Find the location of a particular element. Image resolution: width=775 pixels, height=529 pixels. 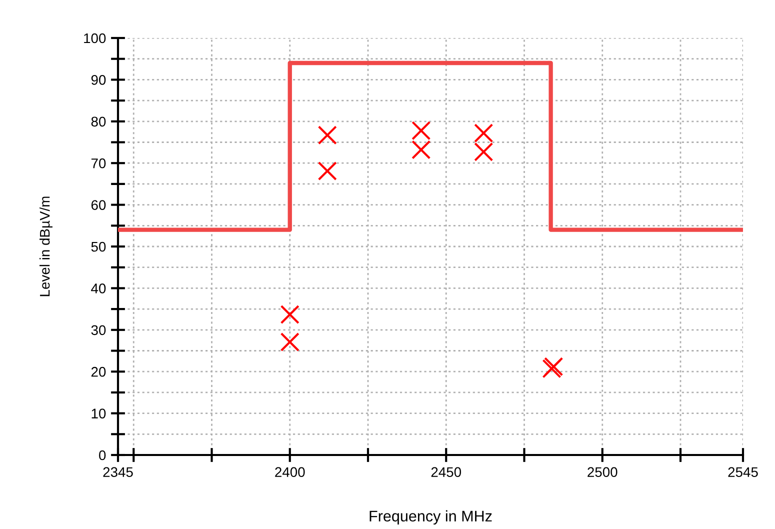

x-tick-label: 2500 is located at coordinates (603, 472).